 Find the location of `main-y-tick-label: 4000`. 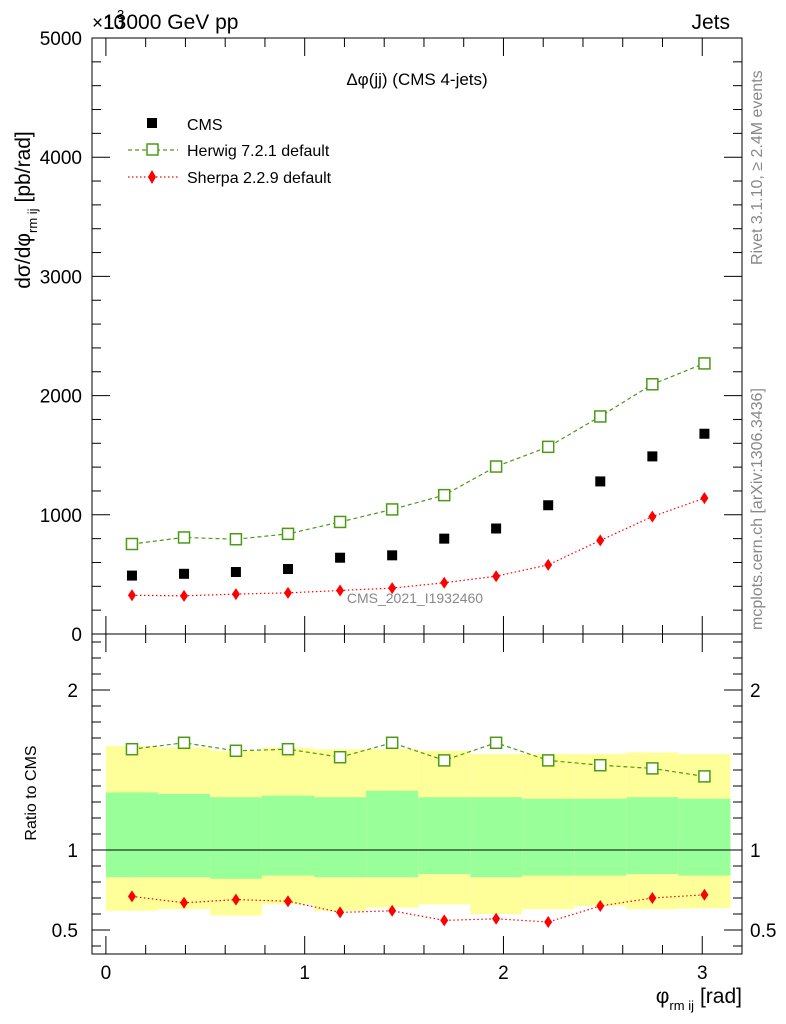

main-y-tick-label: 4000 is located at coordinates (61, 158).